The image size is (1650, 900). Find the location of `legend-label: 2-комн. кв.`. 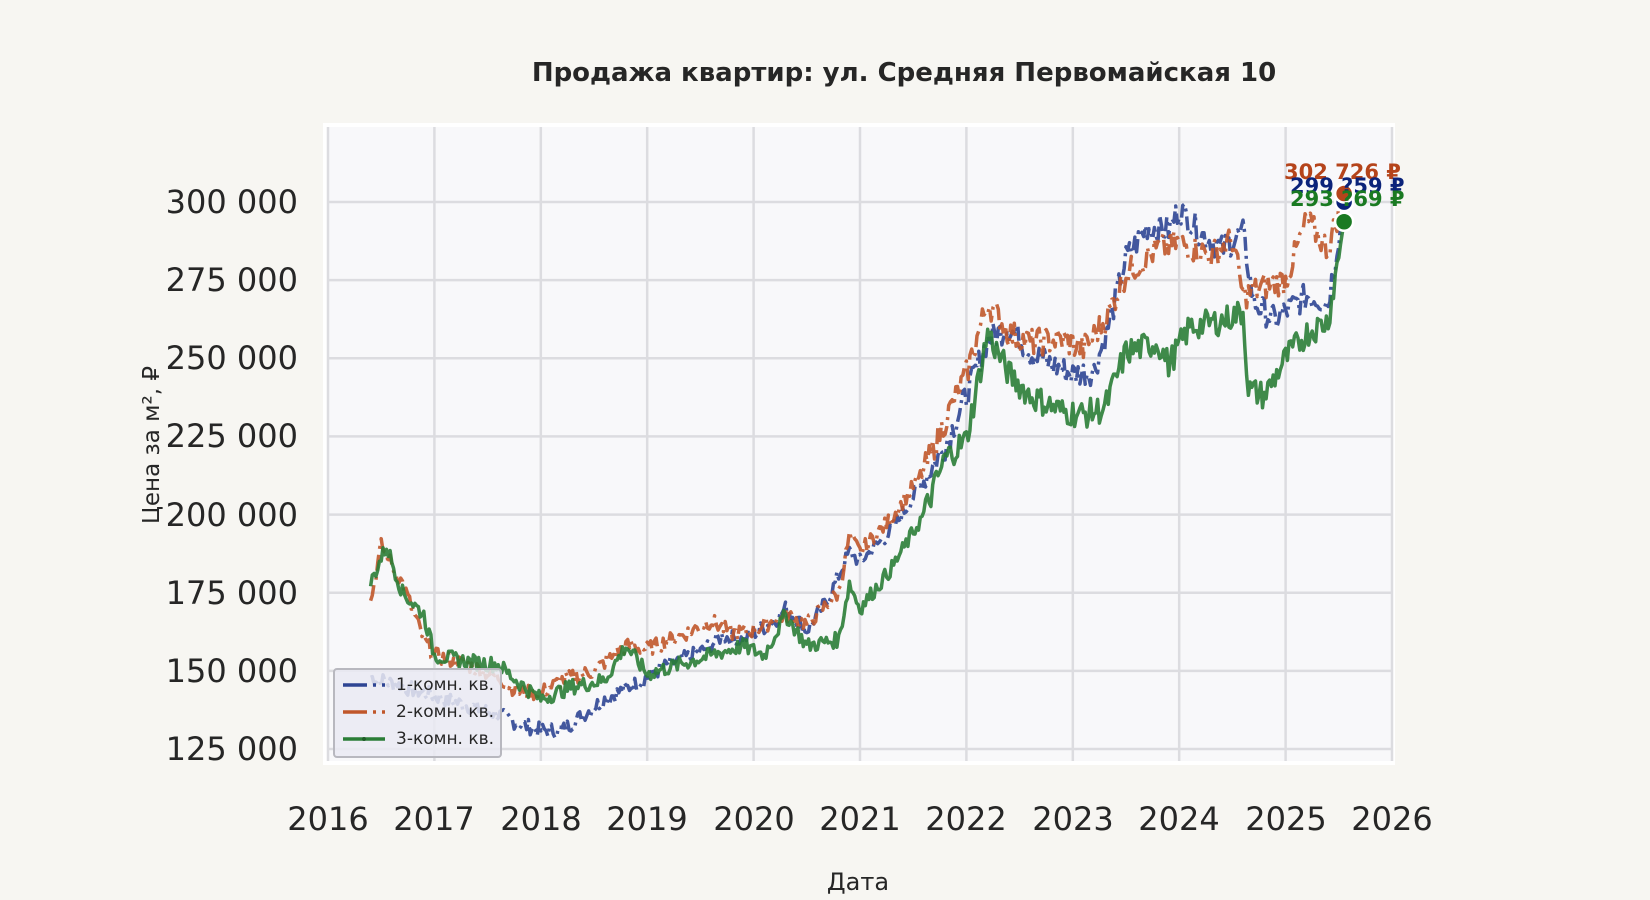

legend-label: 2-комн. кв. is located at coordinates (445, 712).